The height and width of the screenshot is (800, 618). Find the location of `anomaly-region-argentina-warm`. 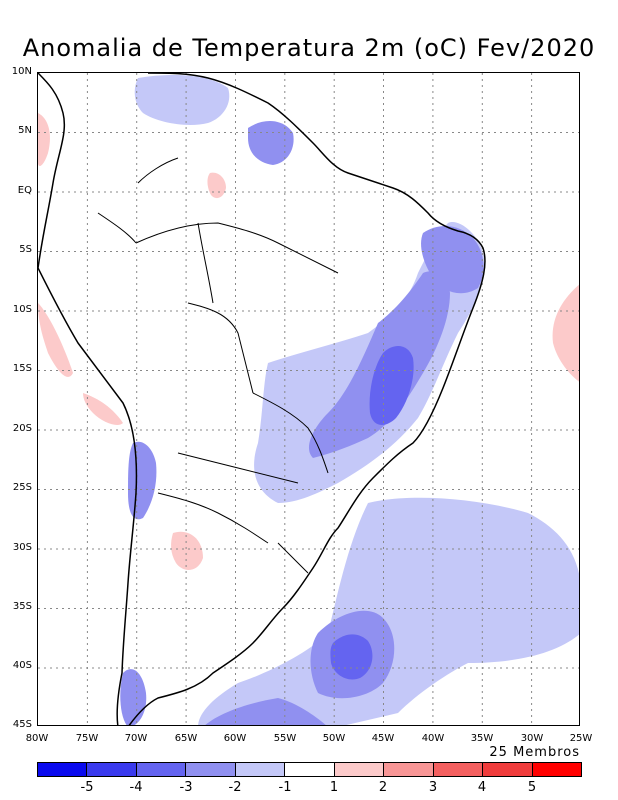

anomaly-region-argentina-warm is located at coordinates (187, 550).